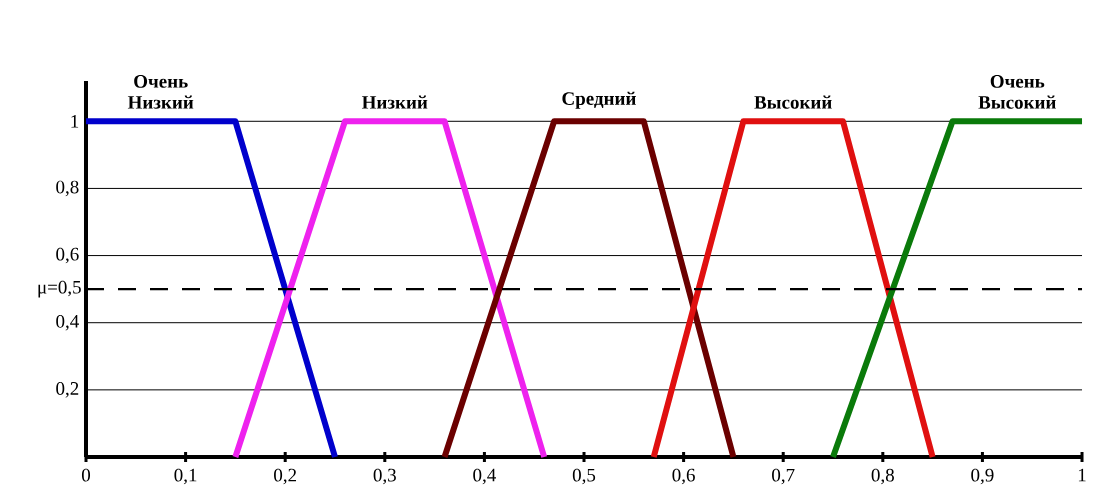  What do you see at coordinates (285, 476) in the screenshot?
I see `x-tick-label: 0,2` at bounding box center [285, 476].